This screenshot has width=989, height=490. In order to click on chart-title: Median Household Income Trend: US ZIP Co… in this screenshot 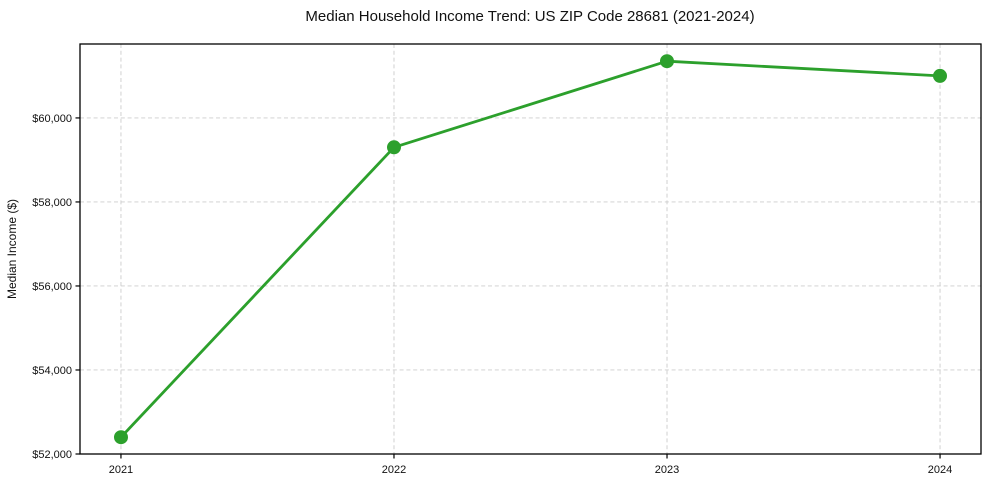, I will do `click(529, 16)`.